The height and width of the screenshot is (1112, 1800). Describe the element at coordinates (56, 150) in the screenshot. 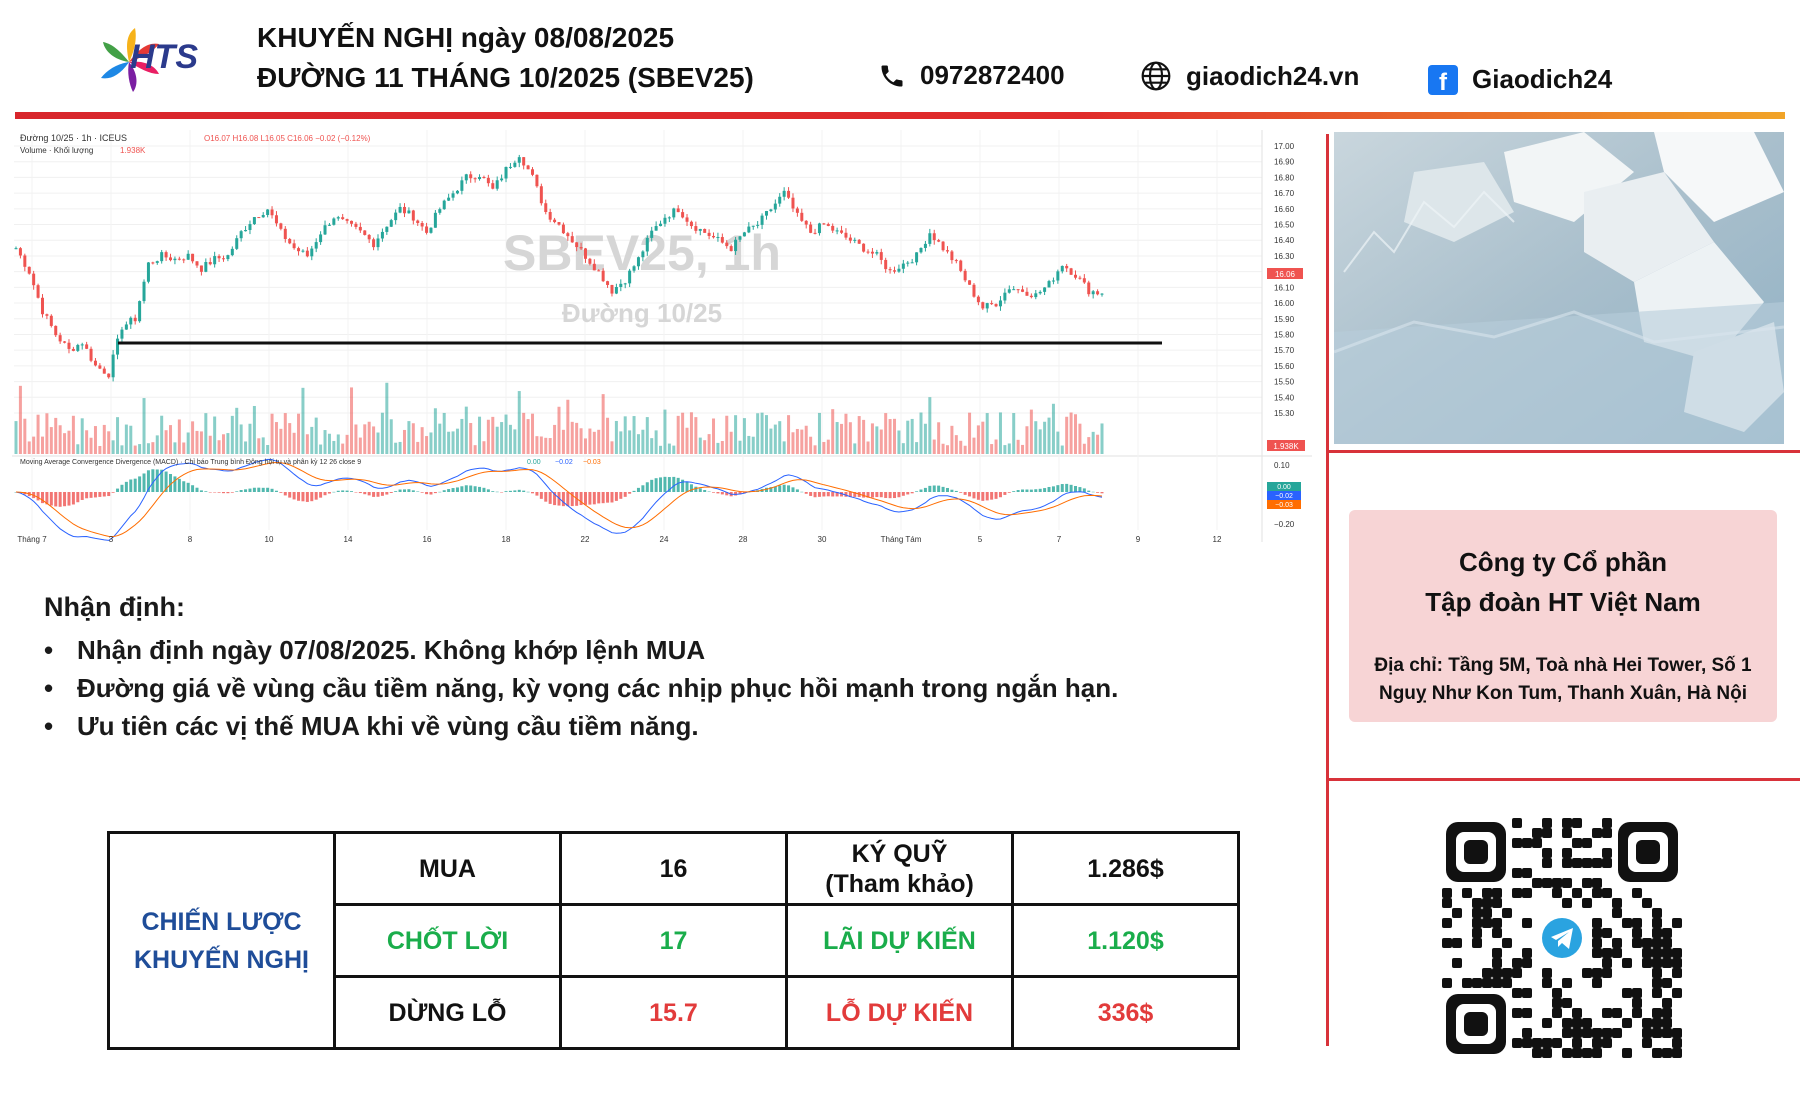

I see `volume-label: Volume · Khối lượng` at that location.